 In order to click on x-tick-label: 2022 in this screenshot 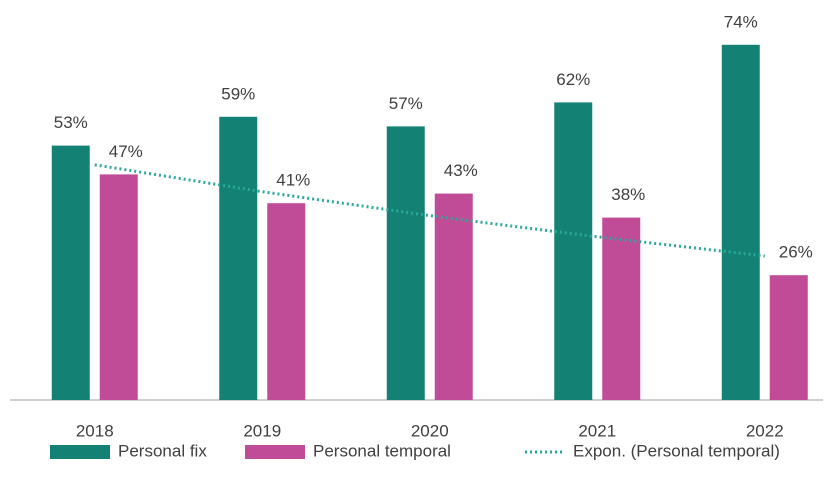, I will do `click(765, 430)`.